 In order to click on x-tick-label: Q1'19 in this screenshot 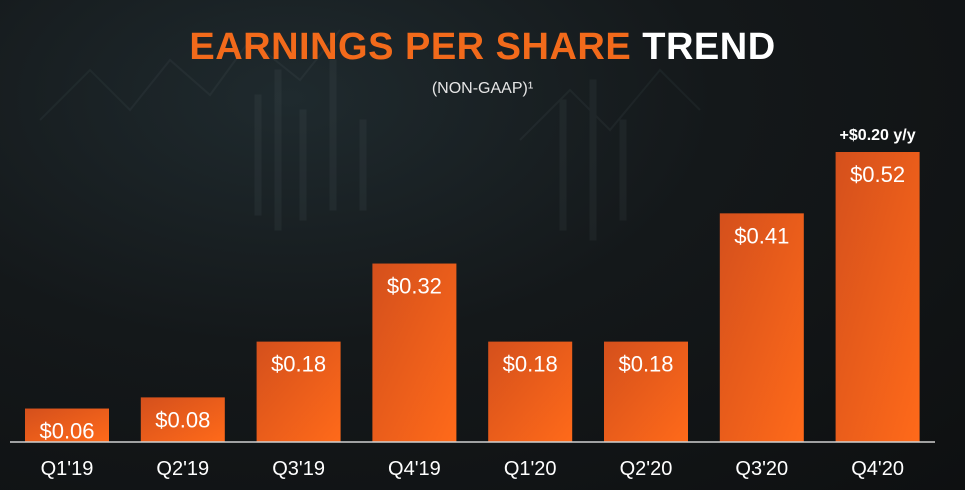, I will do `click(67, 469)`.